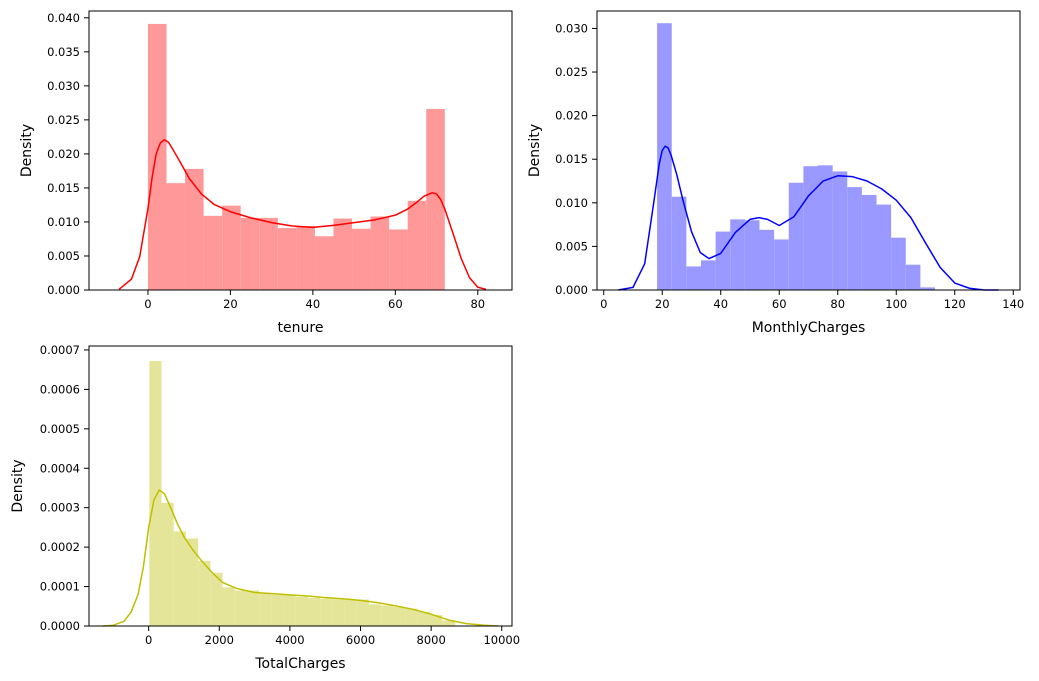 The width and height of the screenshot is (1039, 681). I want to click on y-tick-label: 0.0004, so click(60, 468).